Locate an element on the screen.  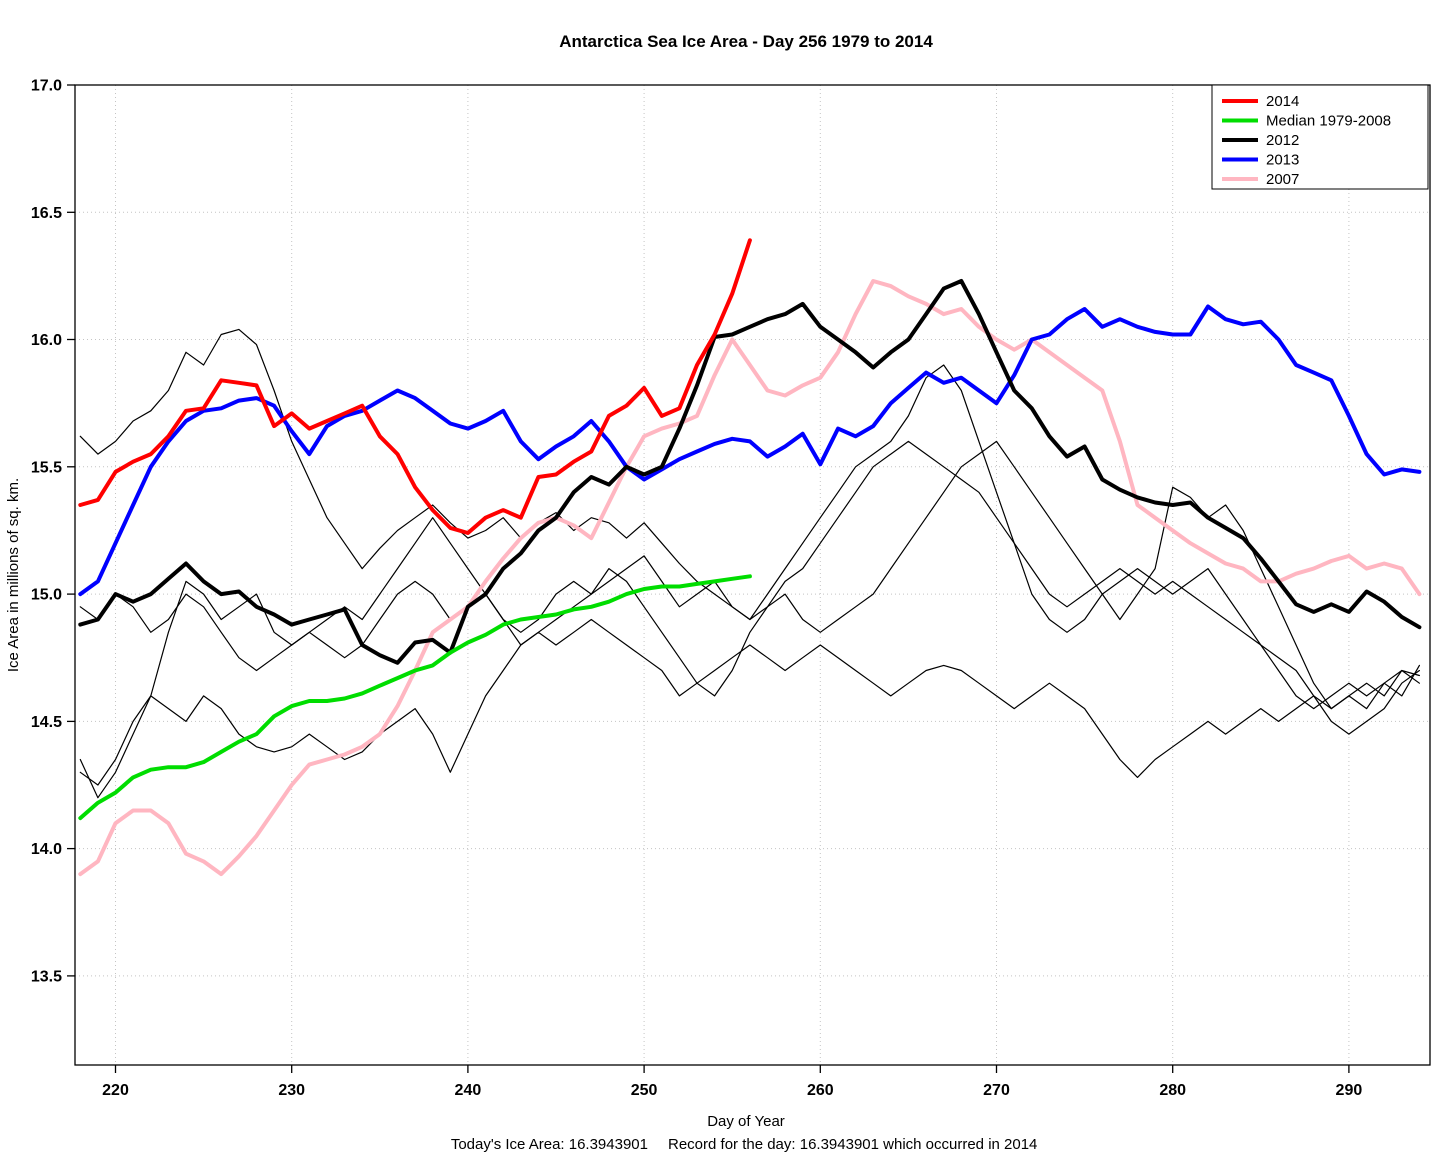
y-tick-label: 16.5 is located at coordinates (46, 213).